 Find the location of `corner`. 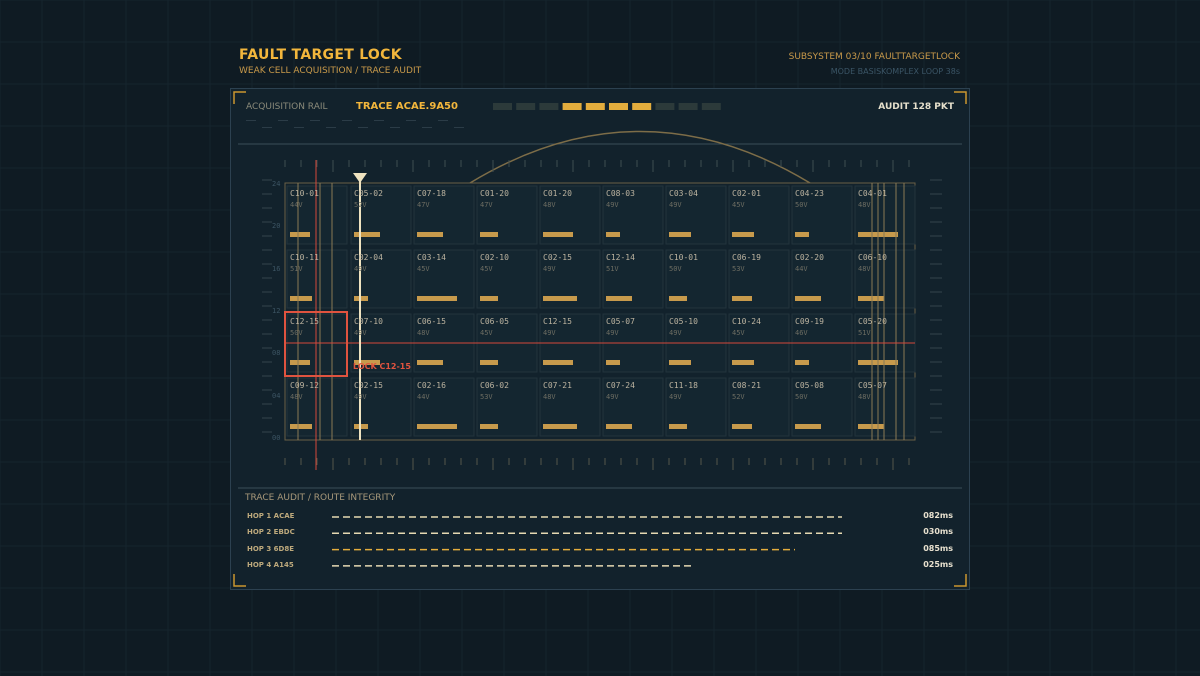

corner is located at coordinates (239, 97).